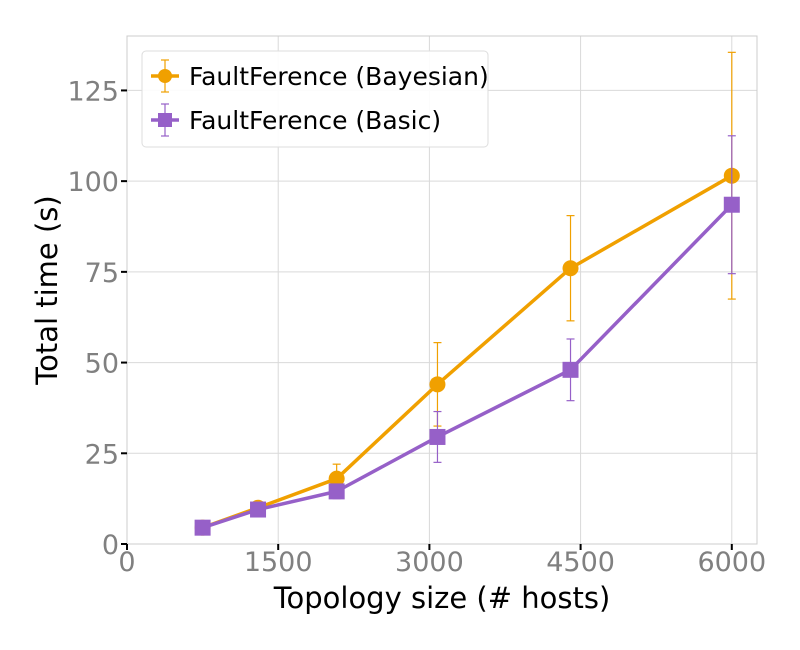 Image resolution: width=800 pixels, height=650 pixels. I want to click on legend-entry: FaultFerence (Basic), so click(296, 120).